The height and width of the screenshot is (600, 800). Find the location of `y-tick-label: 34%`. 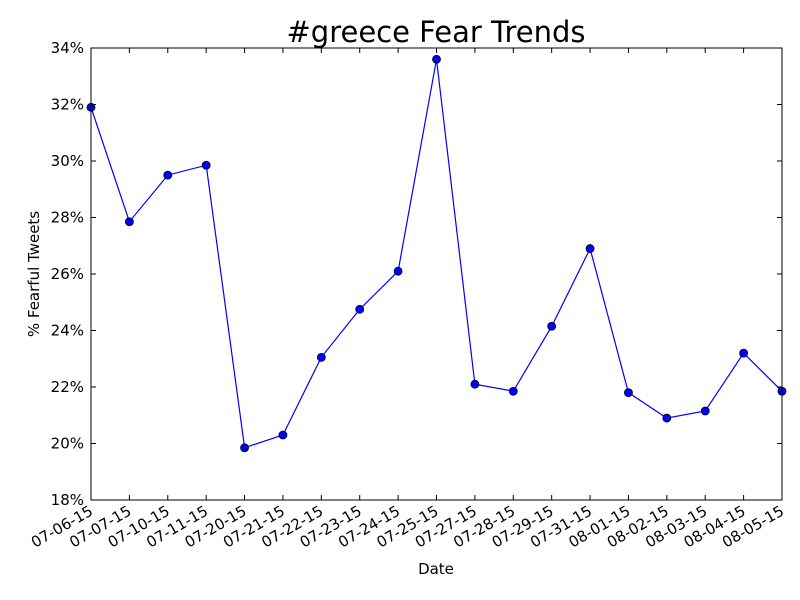

y-tick-label: 34% is located at coordinates (67, 48).